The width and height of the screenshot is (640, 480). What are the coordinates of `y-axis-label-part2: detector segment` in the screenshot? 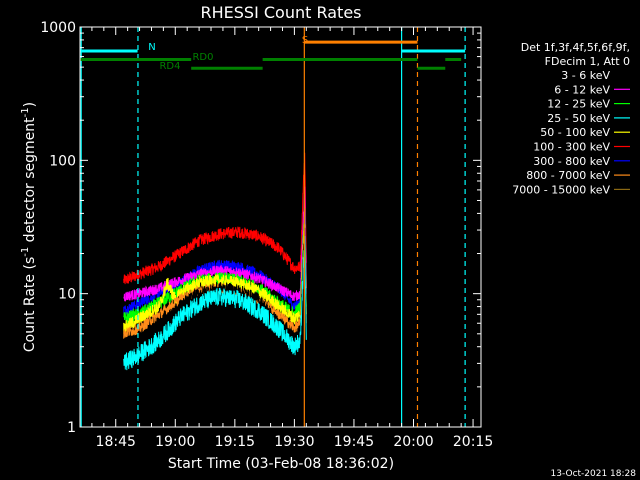 It's located at (30, 182).